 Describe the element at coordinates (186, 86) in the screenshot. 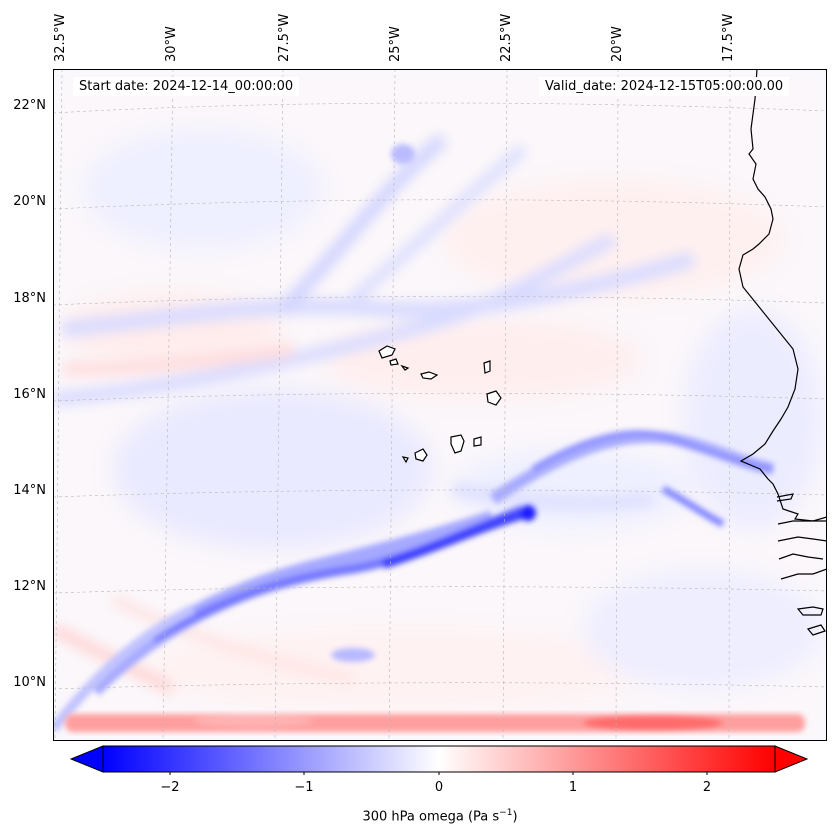

I see `start-date-label: Start date: 2024-12-14_00:00:00` at that location.